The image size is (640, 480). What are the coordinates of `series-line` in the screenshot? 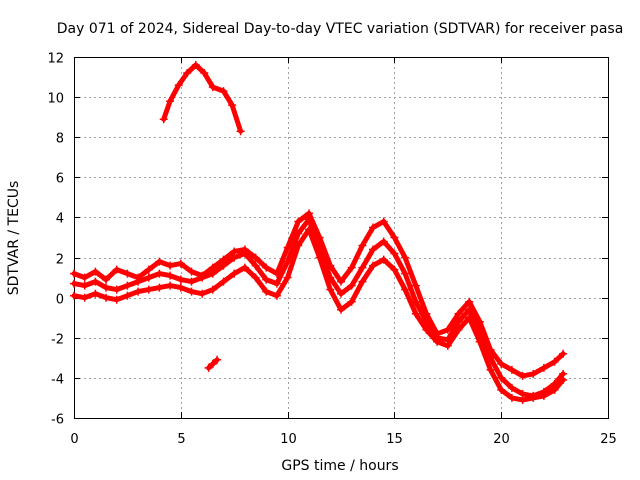 It's located at (202, 98).